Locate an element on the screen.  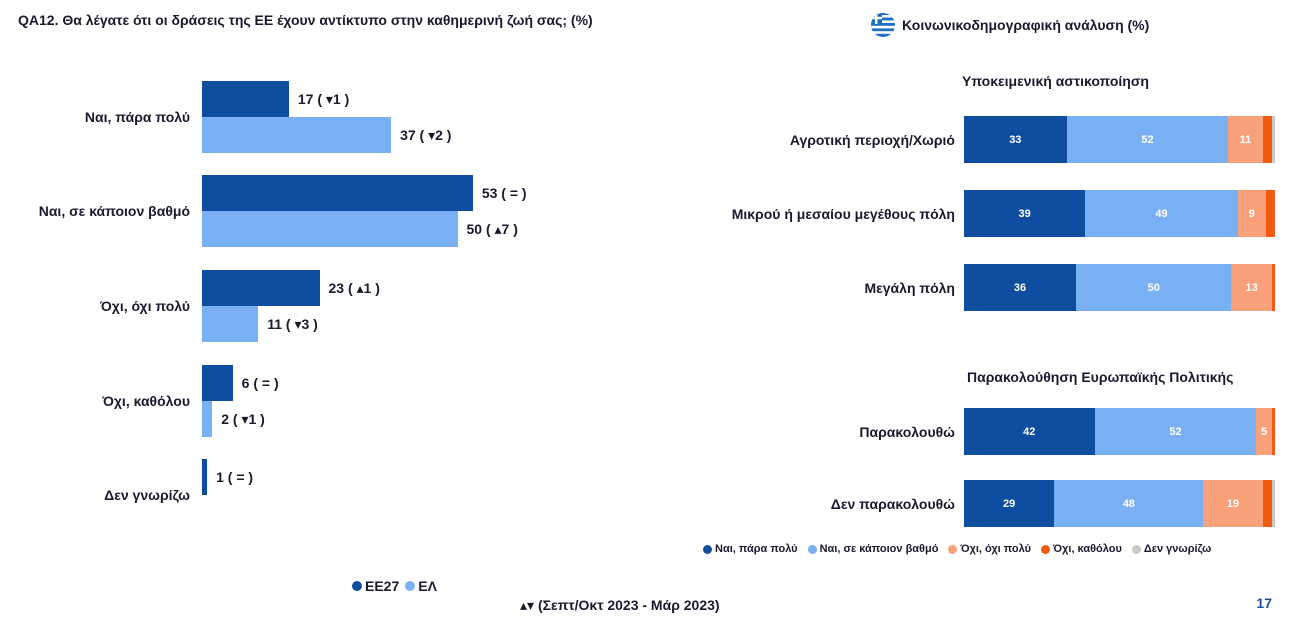
legend-item: Όχι, όχι πολύ is located at coordinates (989, 549).